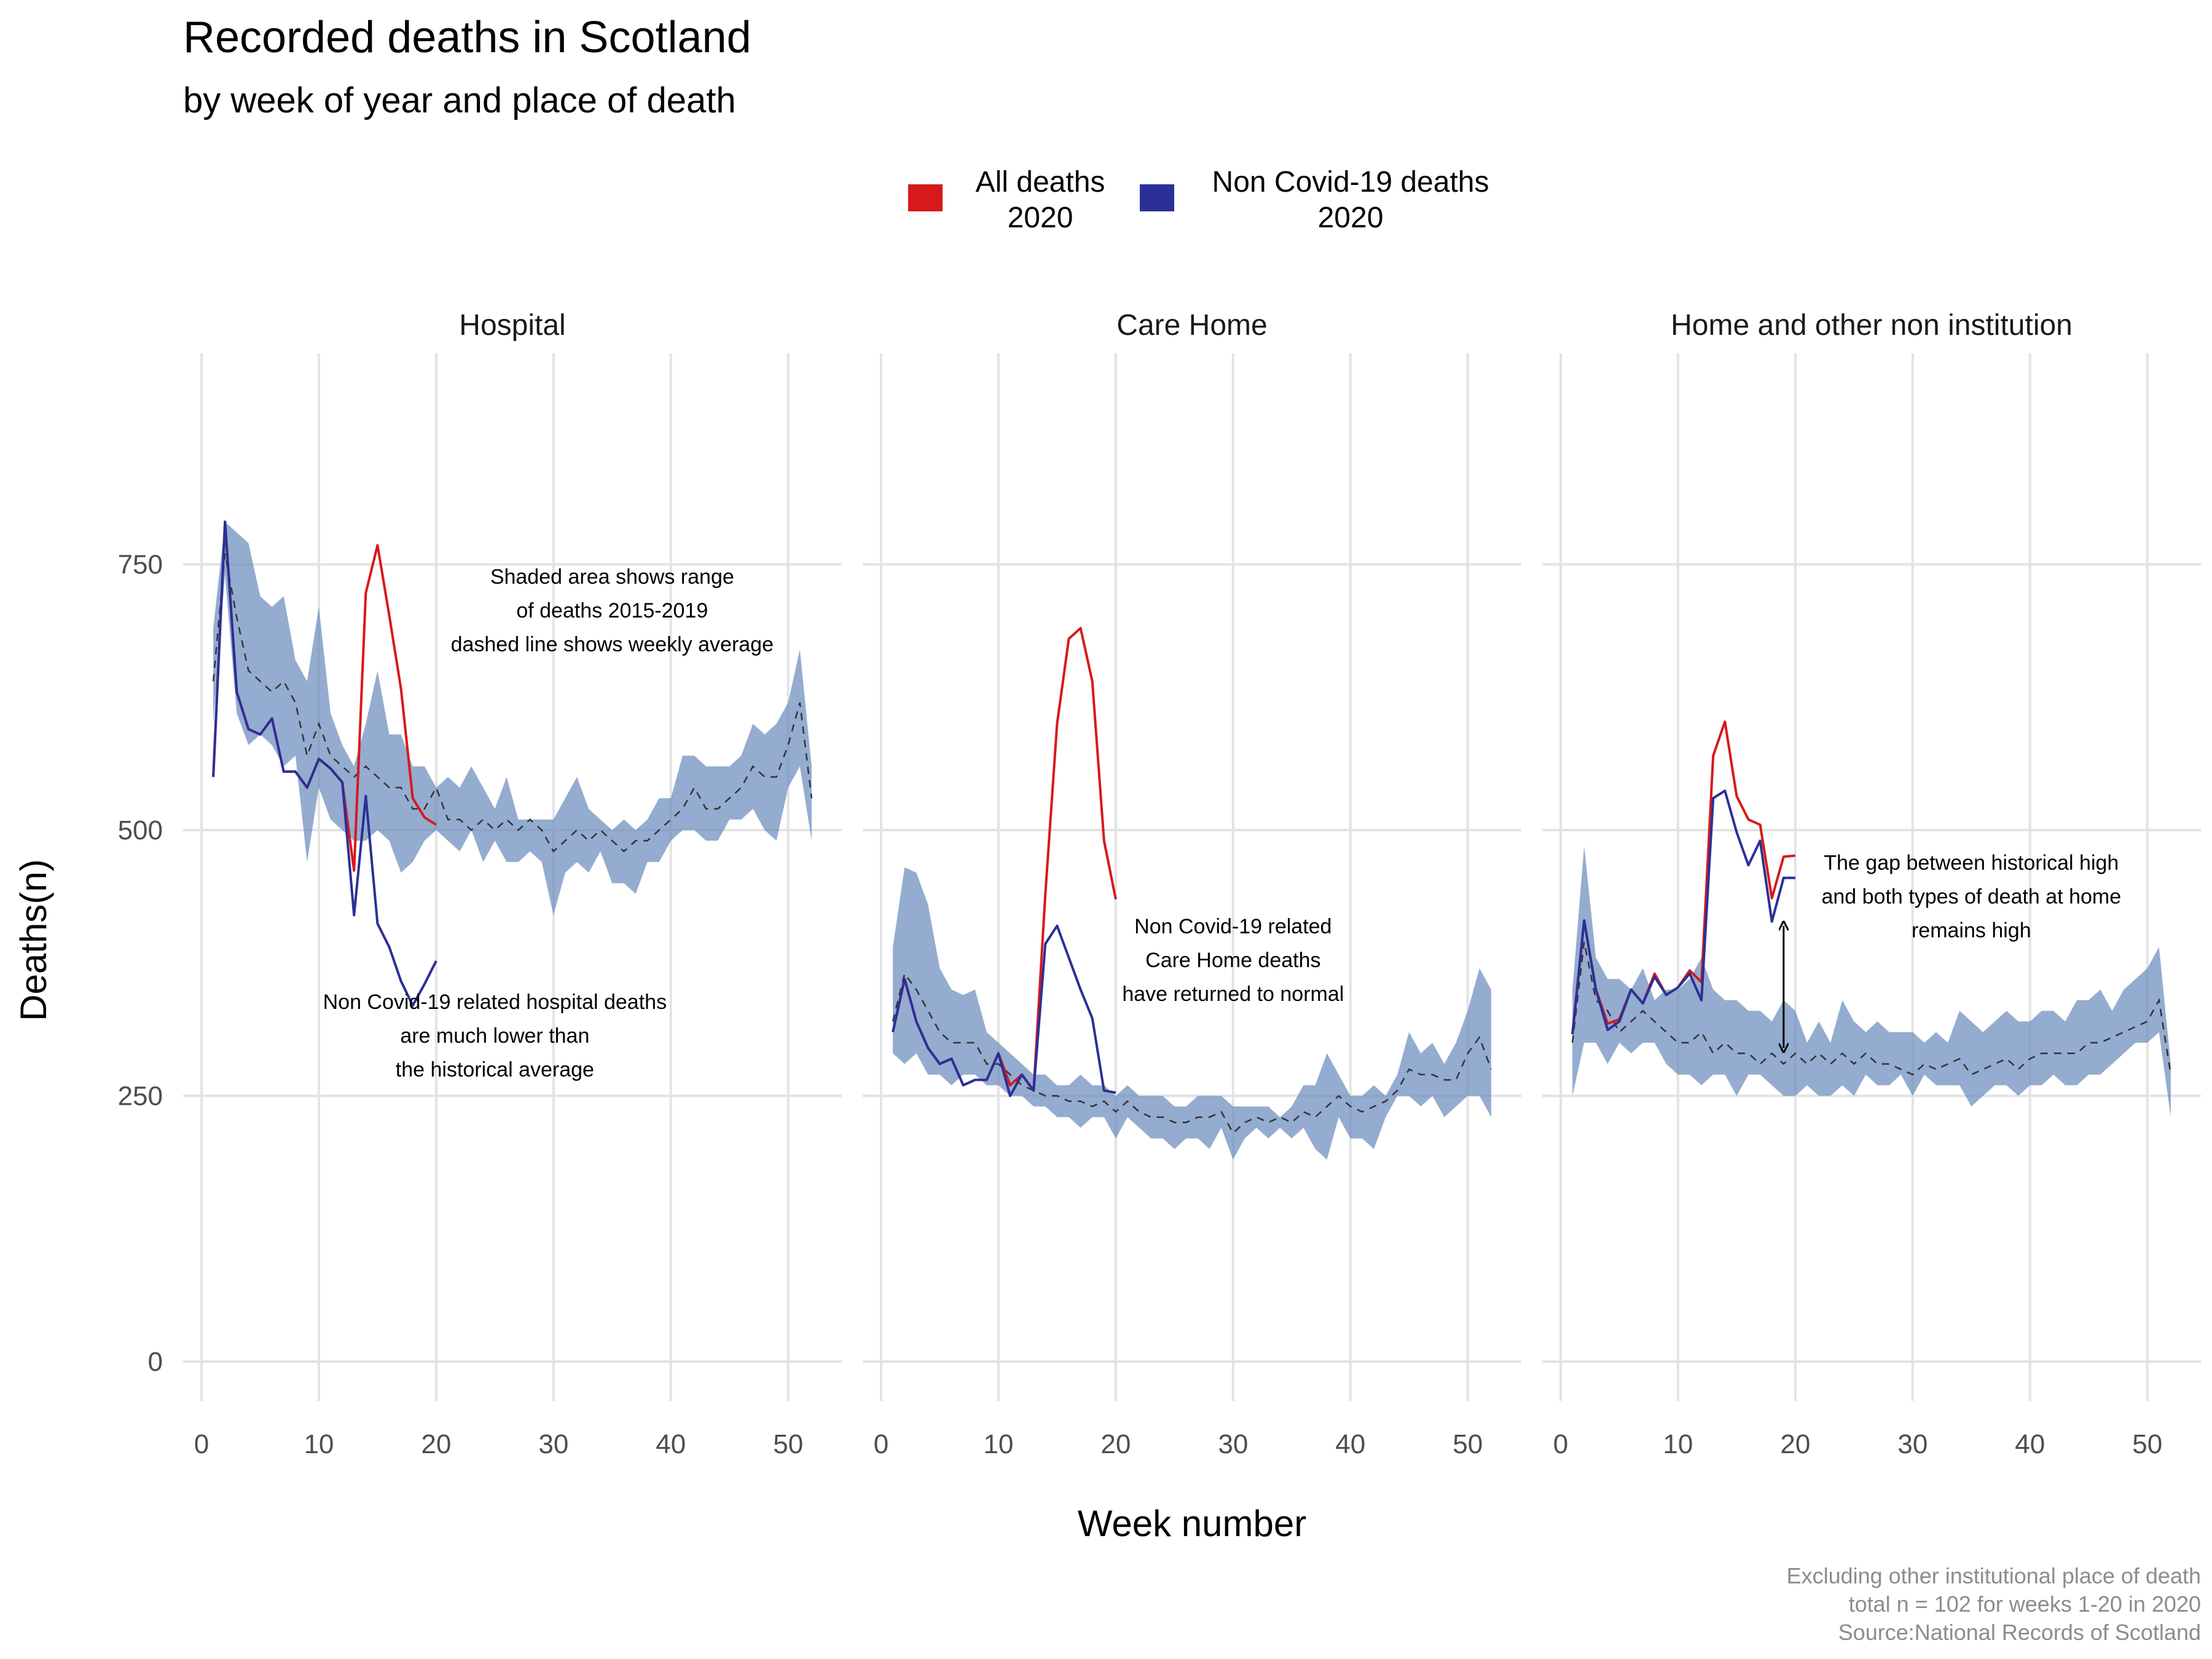 The image size is (2212, 1659). I want to click on annotation-text: have returned to normal, so click(1233, 994).